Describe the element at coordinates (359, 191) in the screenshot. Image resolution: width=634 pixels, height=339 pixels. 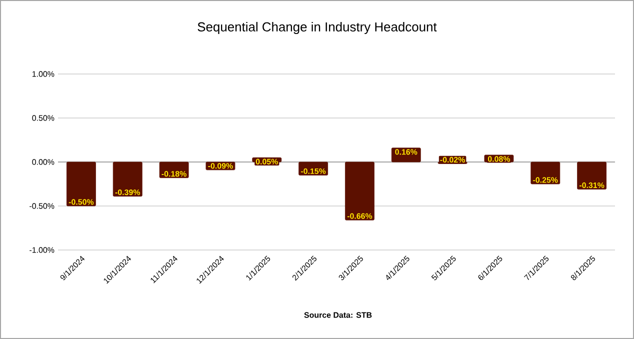
I see `bar` at that location.